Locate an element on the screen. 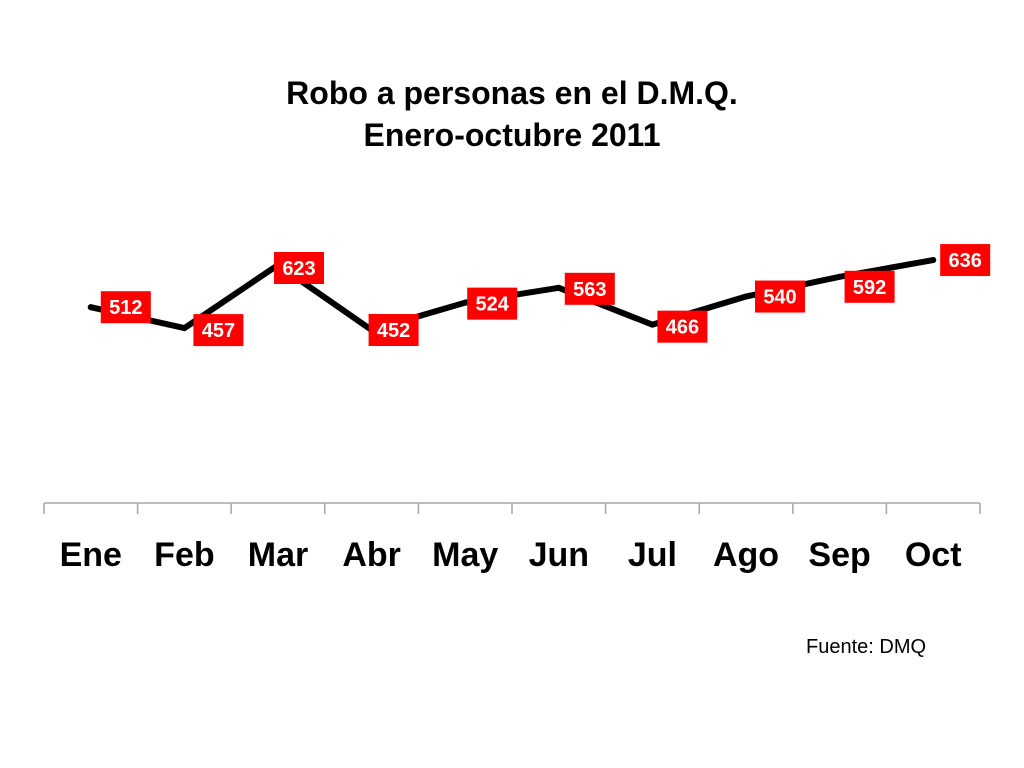  data-label: 457 is located at coordinates (218, 331).